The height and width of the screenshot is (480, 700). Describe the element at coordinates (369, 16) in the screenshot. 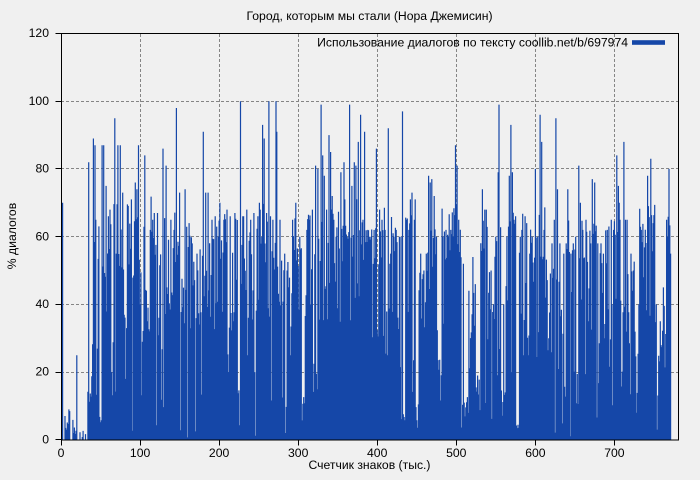

I see `svg-text:Город, которым мы стали (Нора: Город, которым мы стали (Нора Джемисин)` at that location.